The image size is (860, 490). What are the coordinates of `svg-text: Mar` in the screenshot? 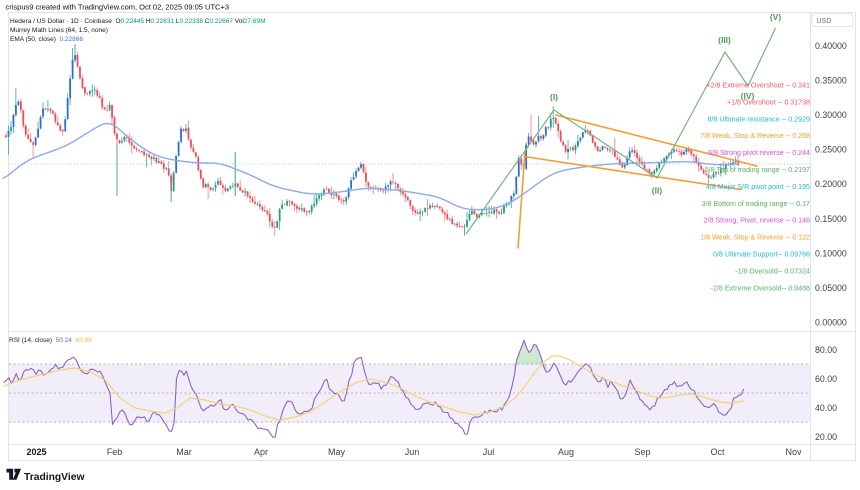 It's located at (184, 452).